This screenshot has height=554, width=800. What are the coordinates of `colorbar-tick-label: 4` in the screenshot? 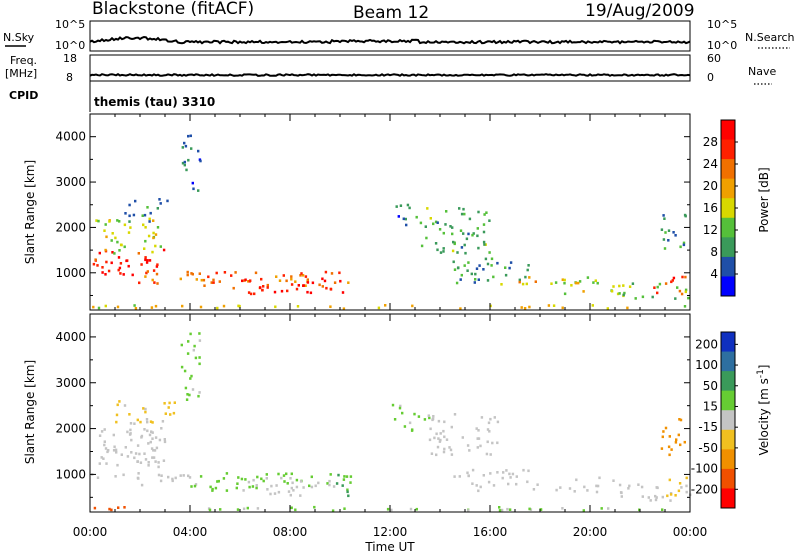 It's located at (714, 274).